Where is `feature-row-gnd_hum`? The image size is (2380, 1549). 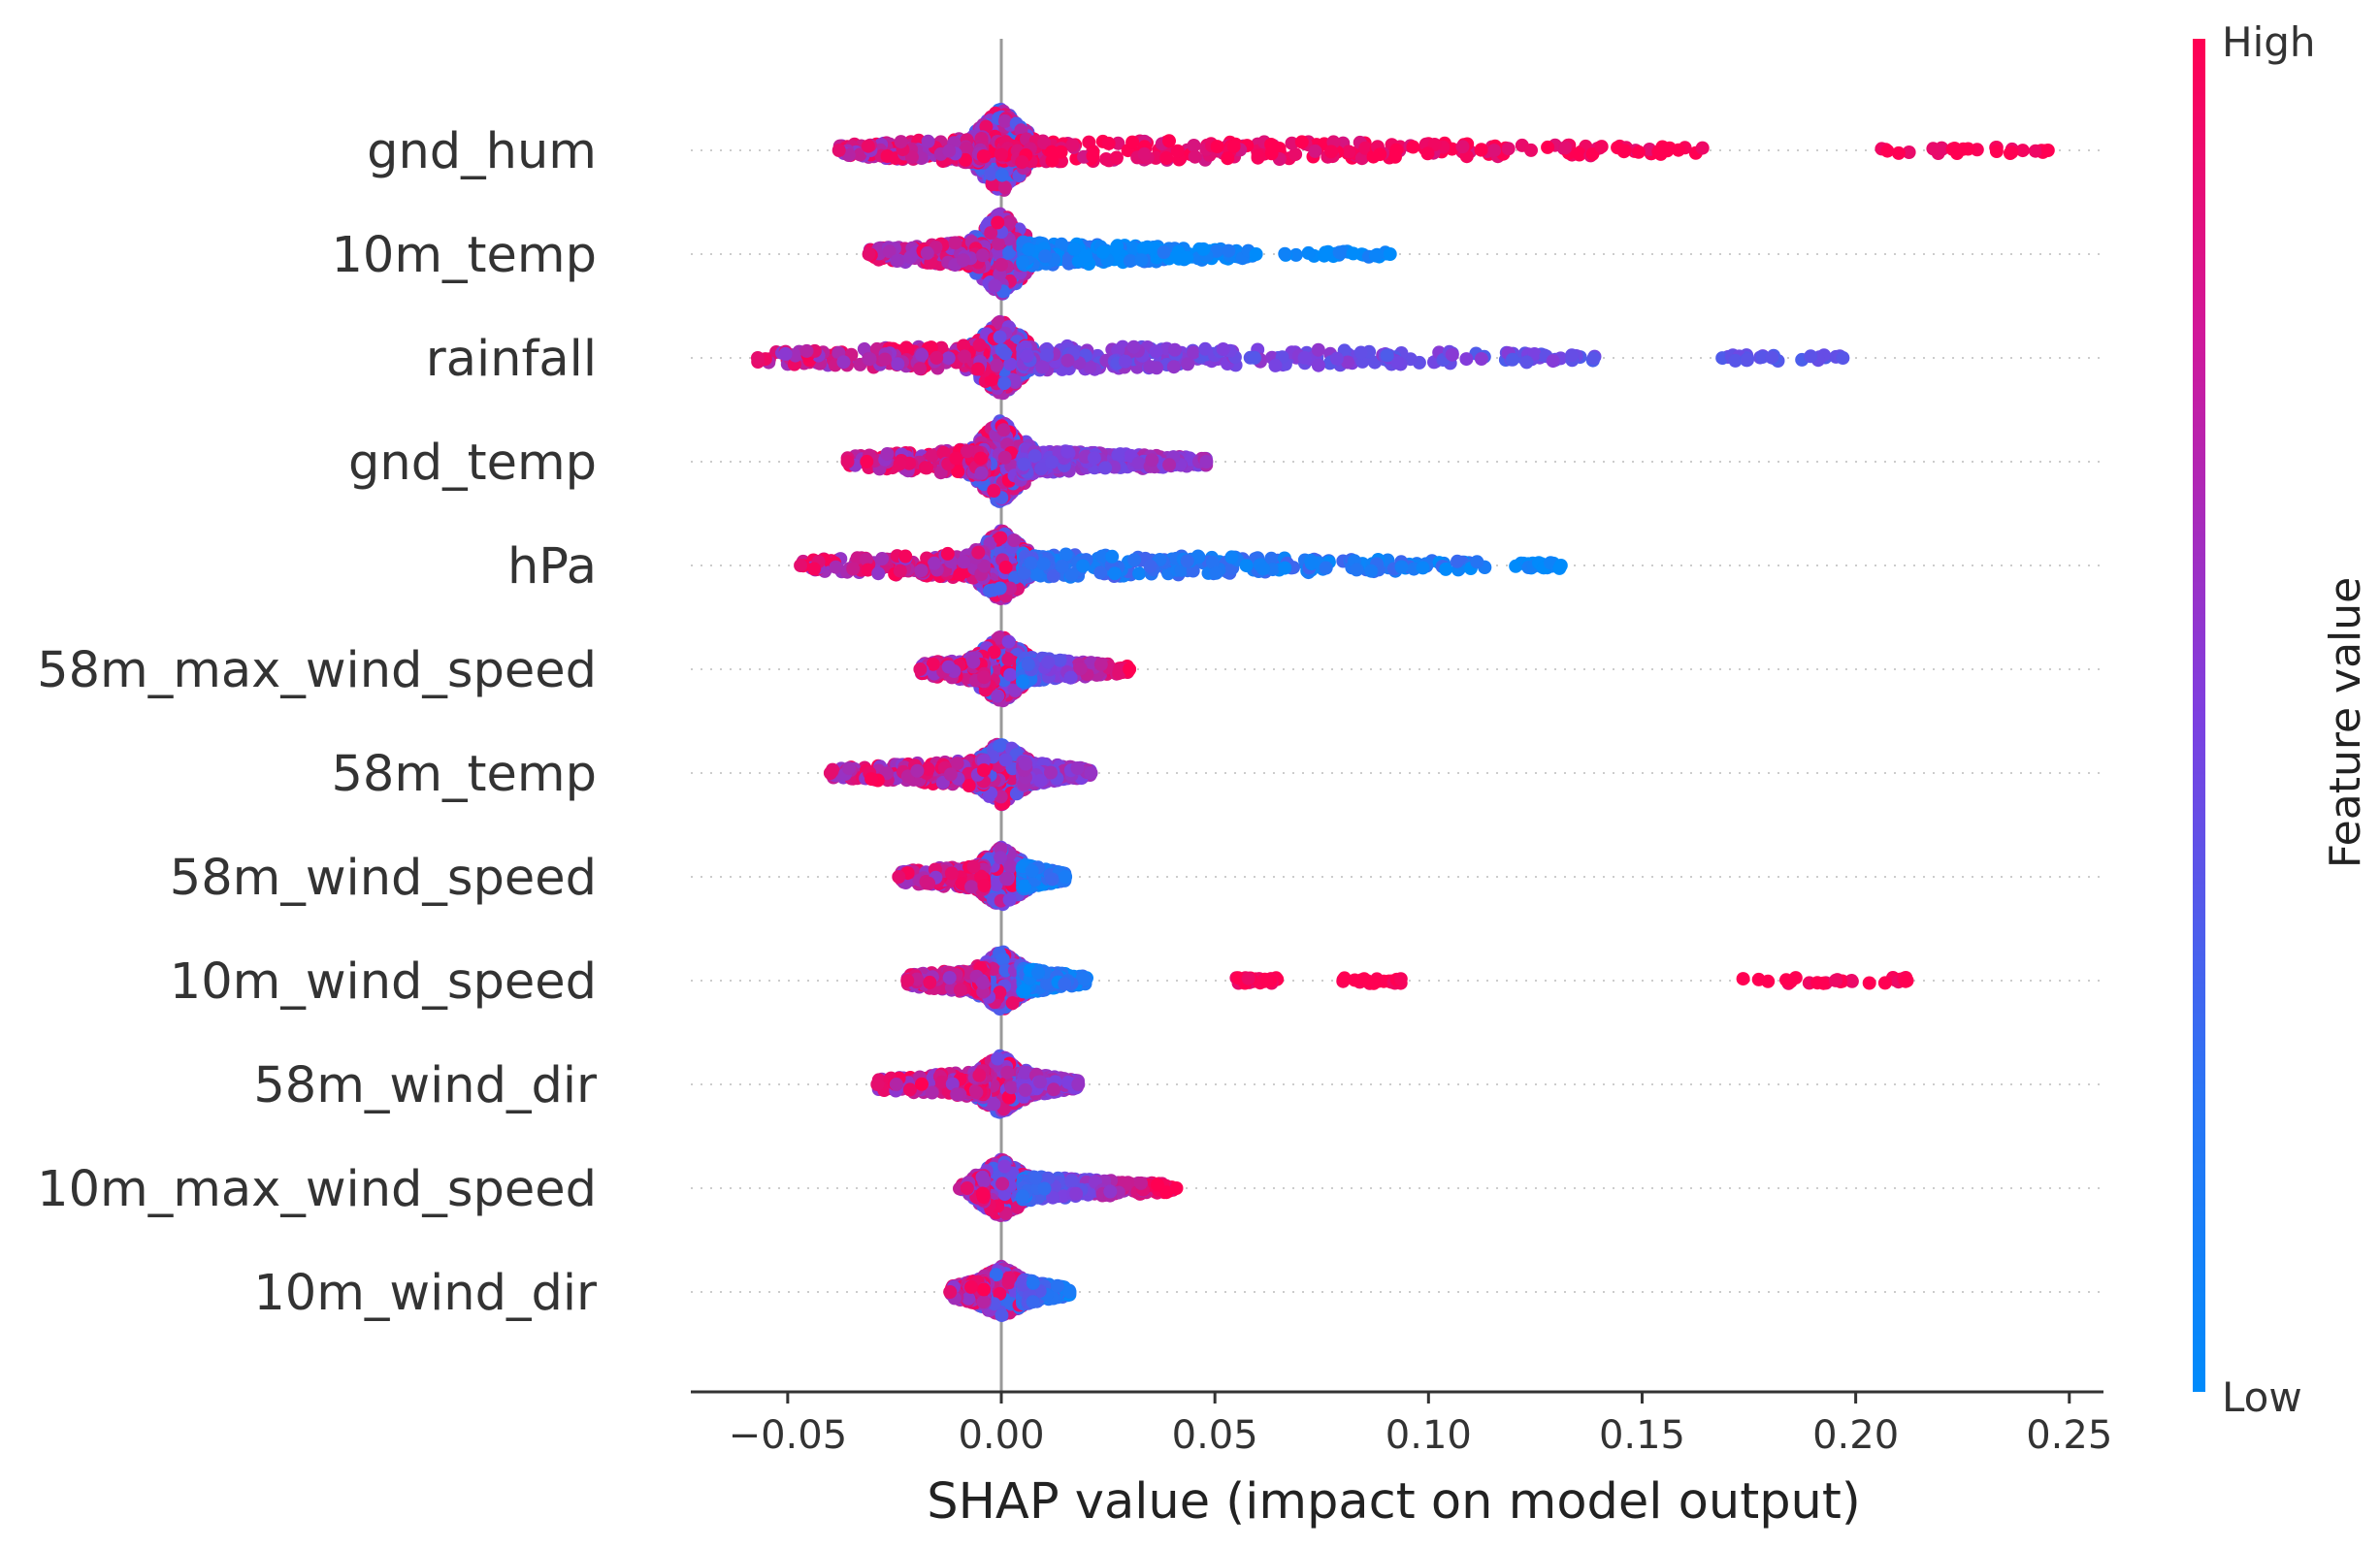
feature-row-gnd_hum is located at coordinates (1443, 149).